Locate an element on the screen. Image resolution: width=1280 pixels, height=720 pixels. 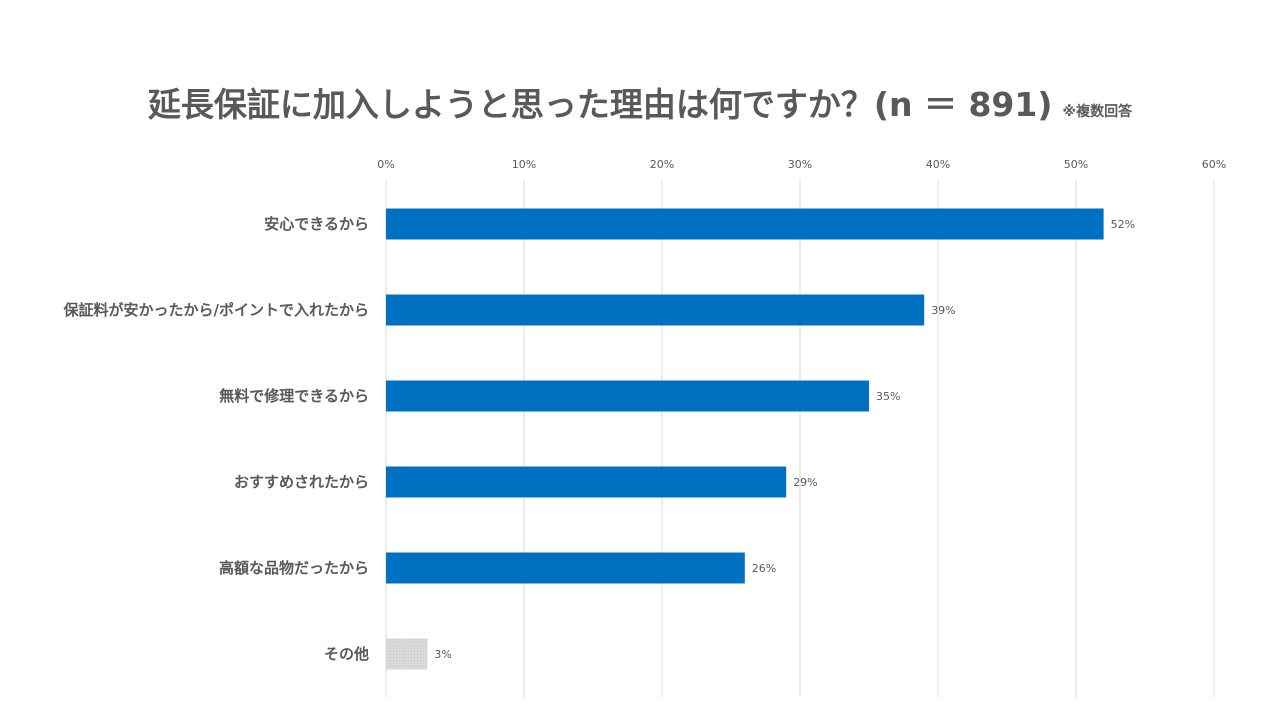
x-tick-label: 0% is located at coordinates (385, 164).